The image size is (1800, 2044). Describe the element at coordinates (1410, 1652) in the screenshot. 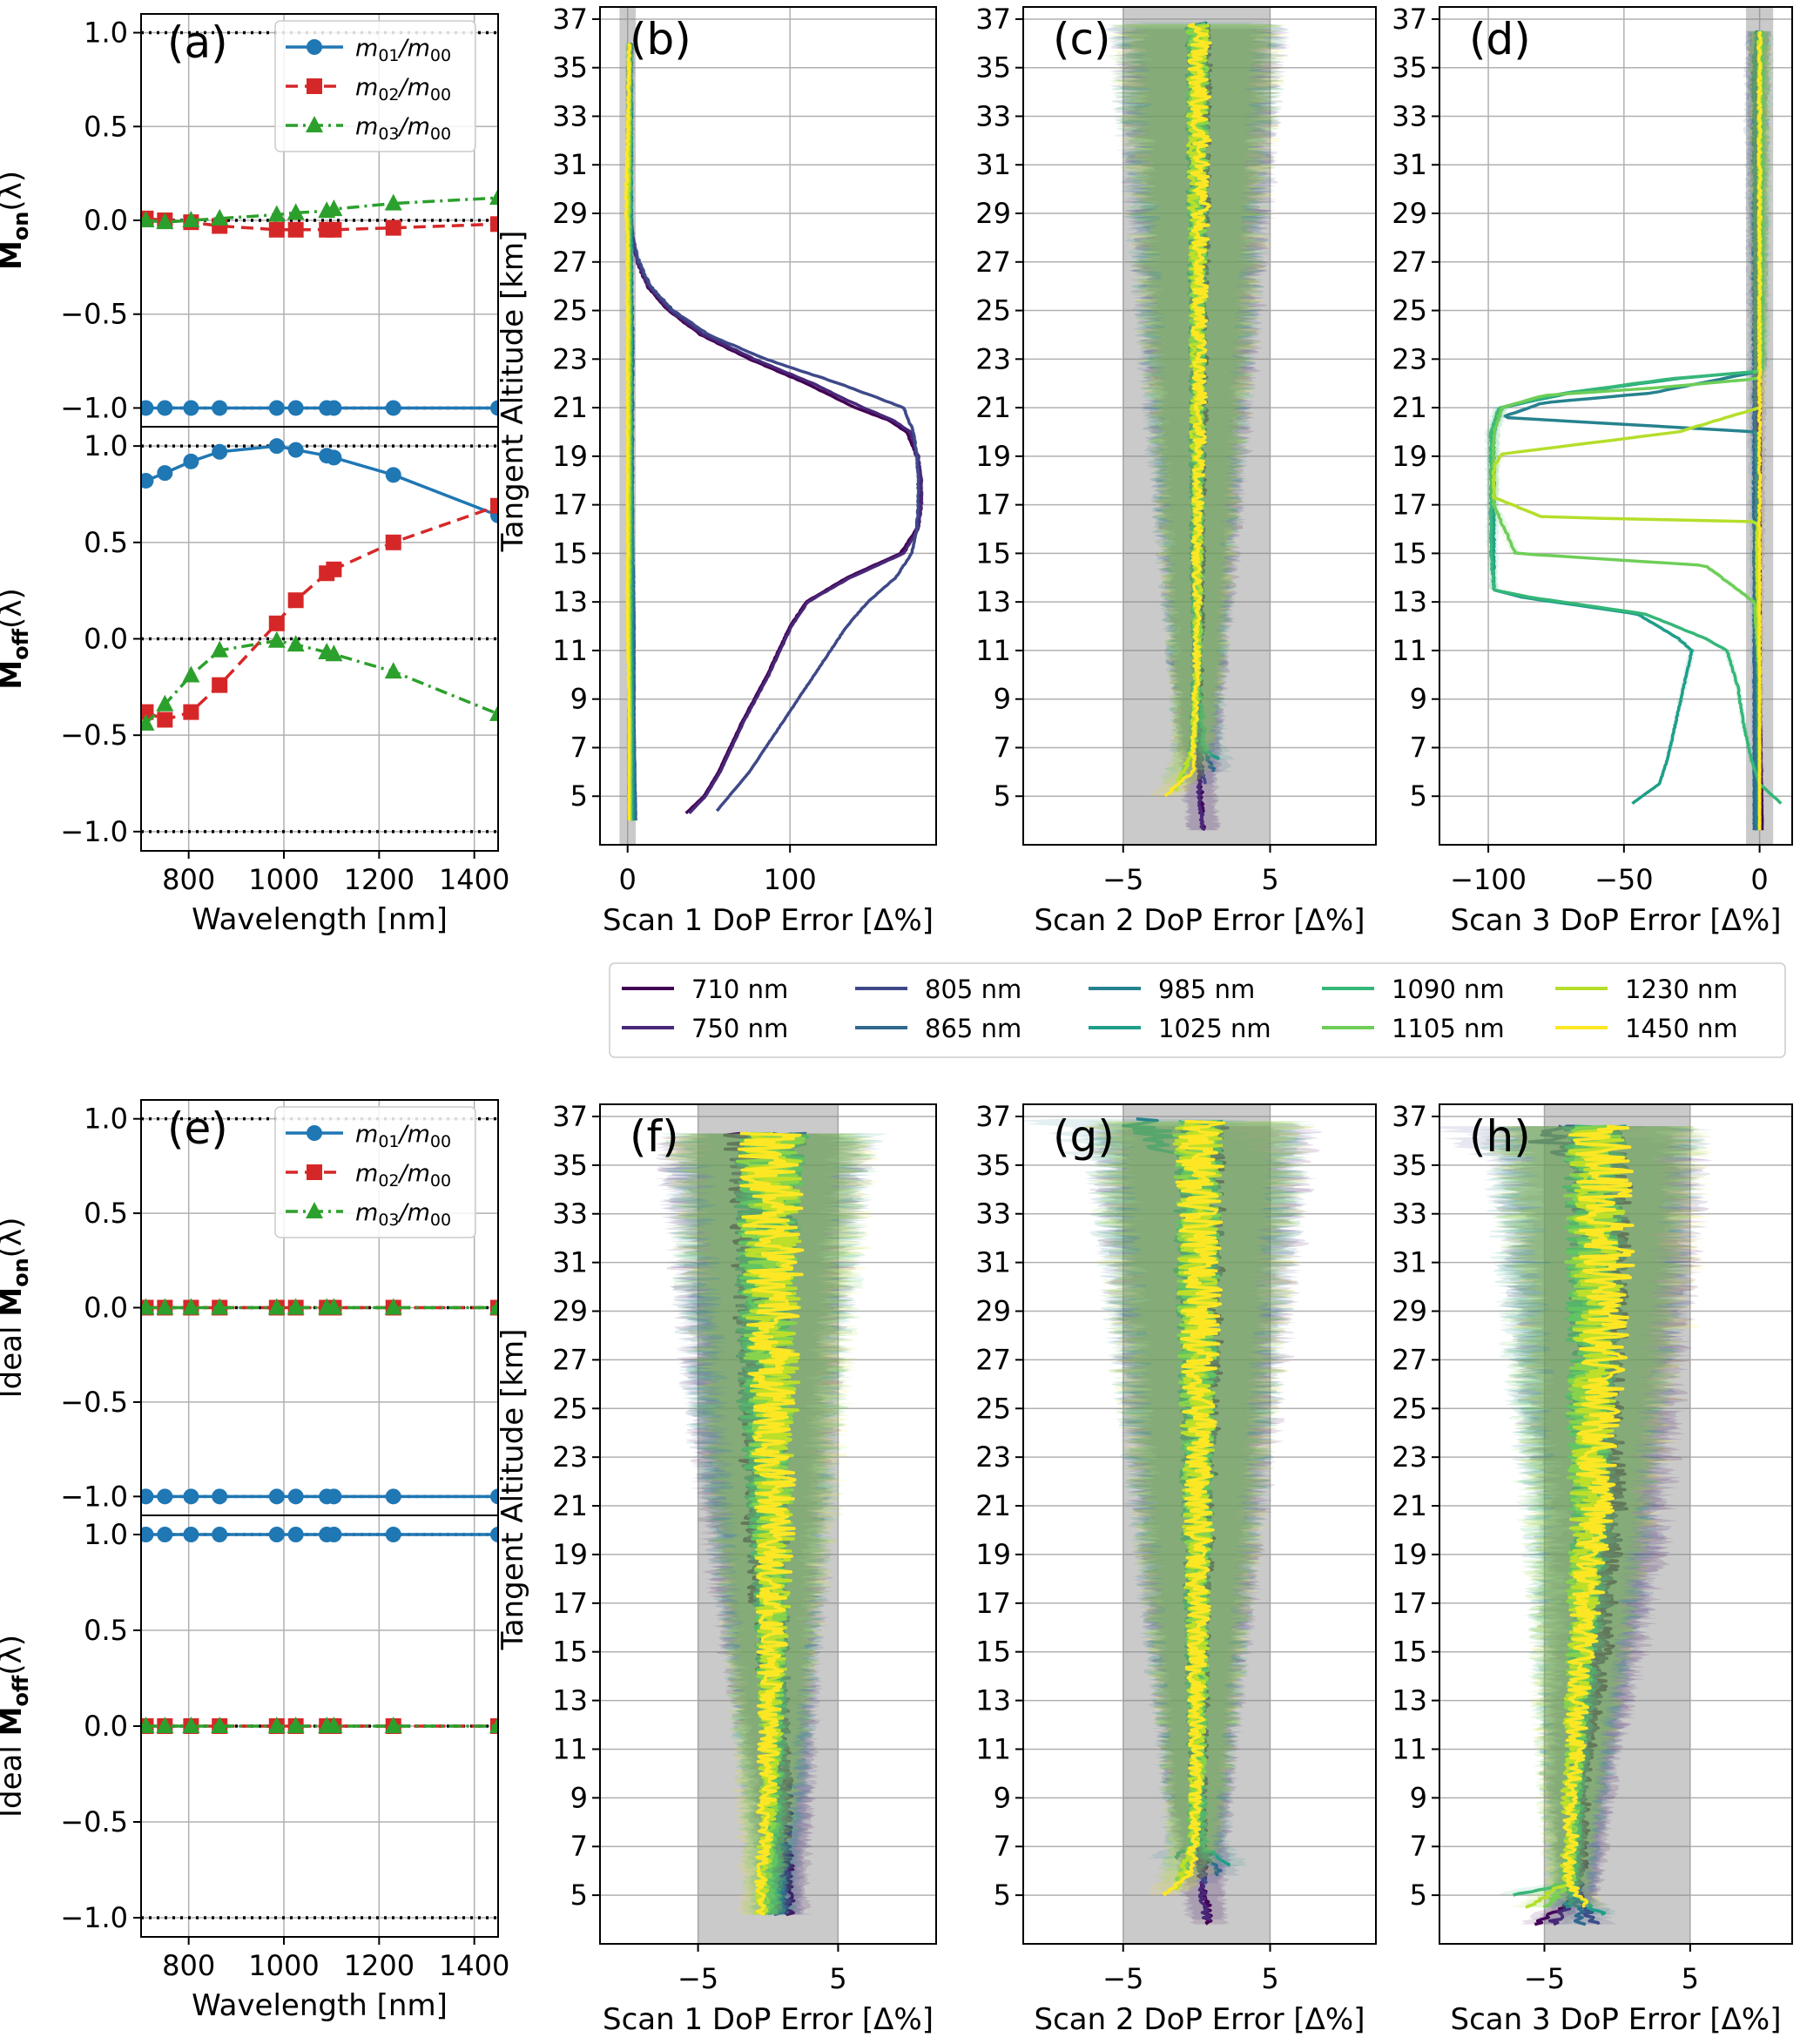

I see `ytick-label: 15` at that location.